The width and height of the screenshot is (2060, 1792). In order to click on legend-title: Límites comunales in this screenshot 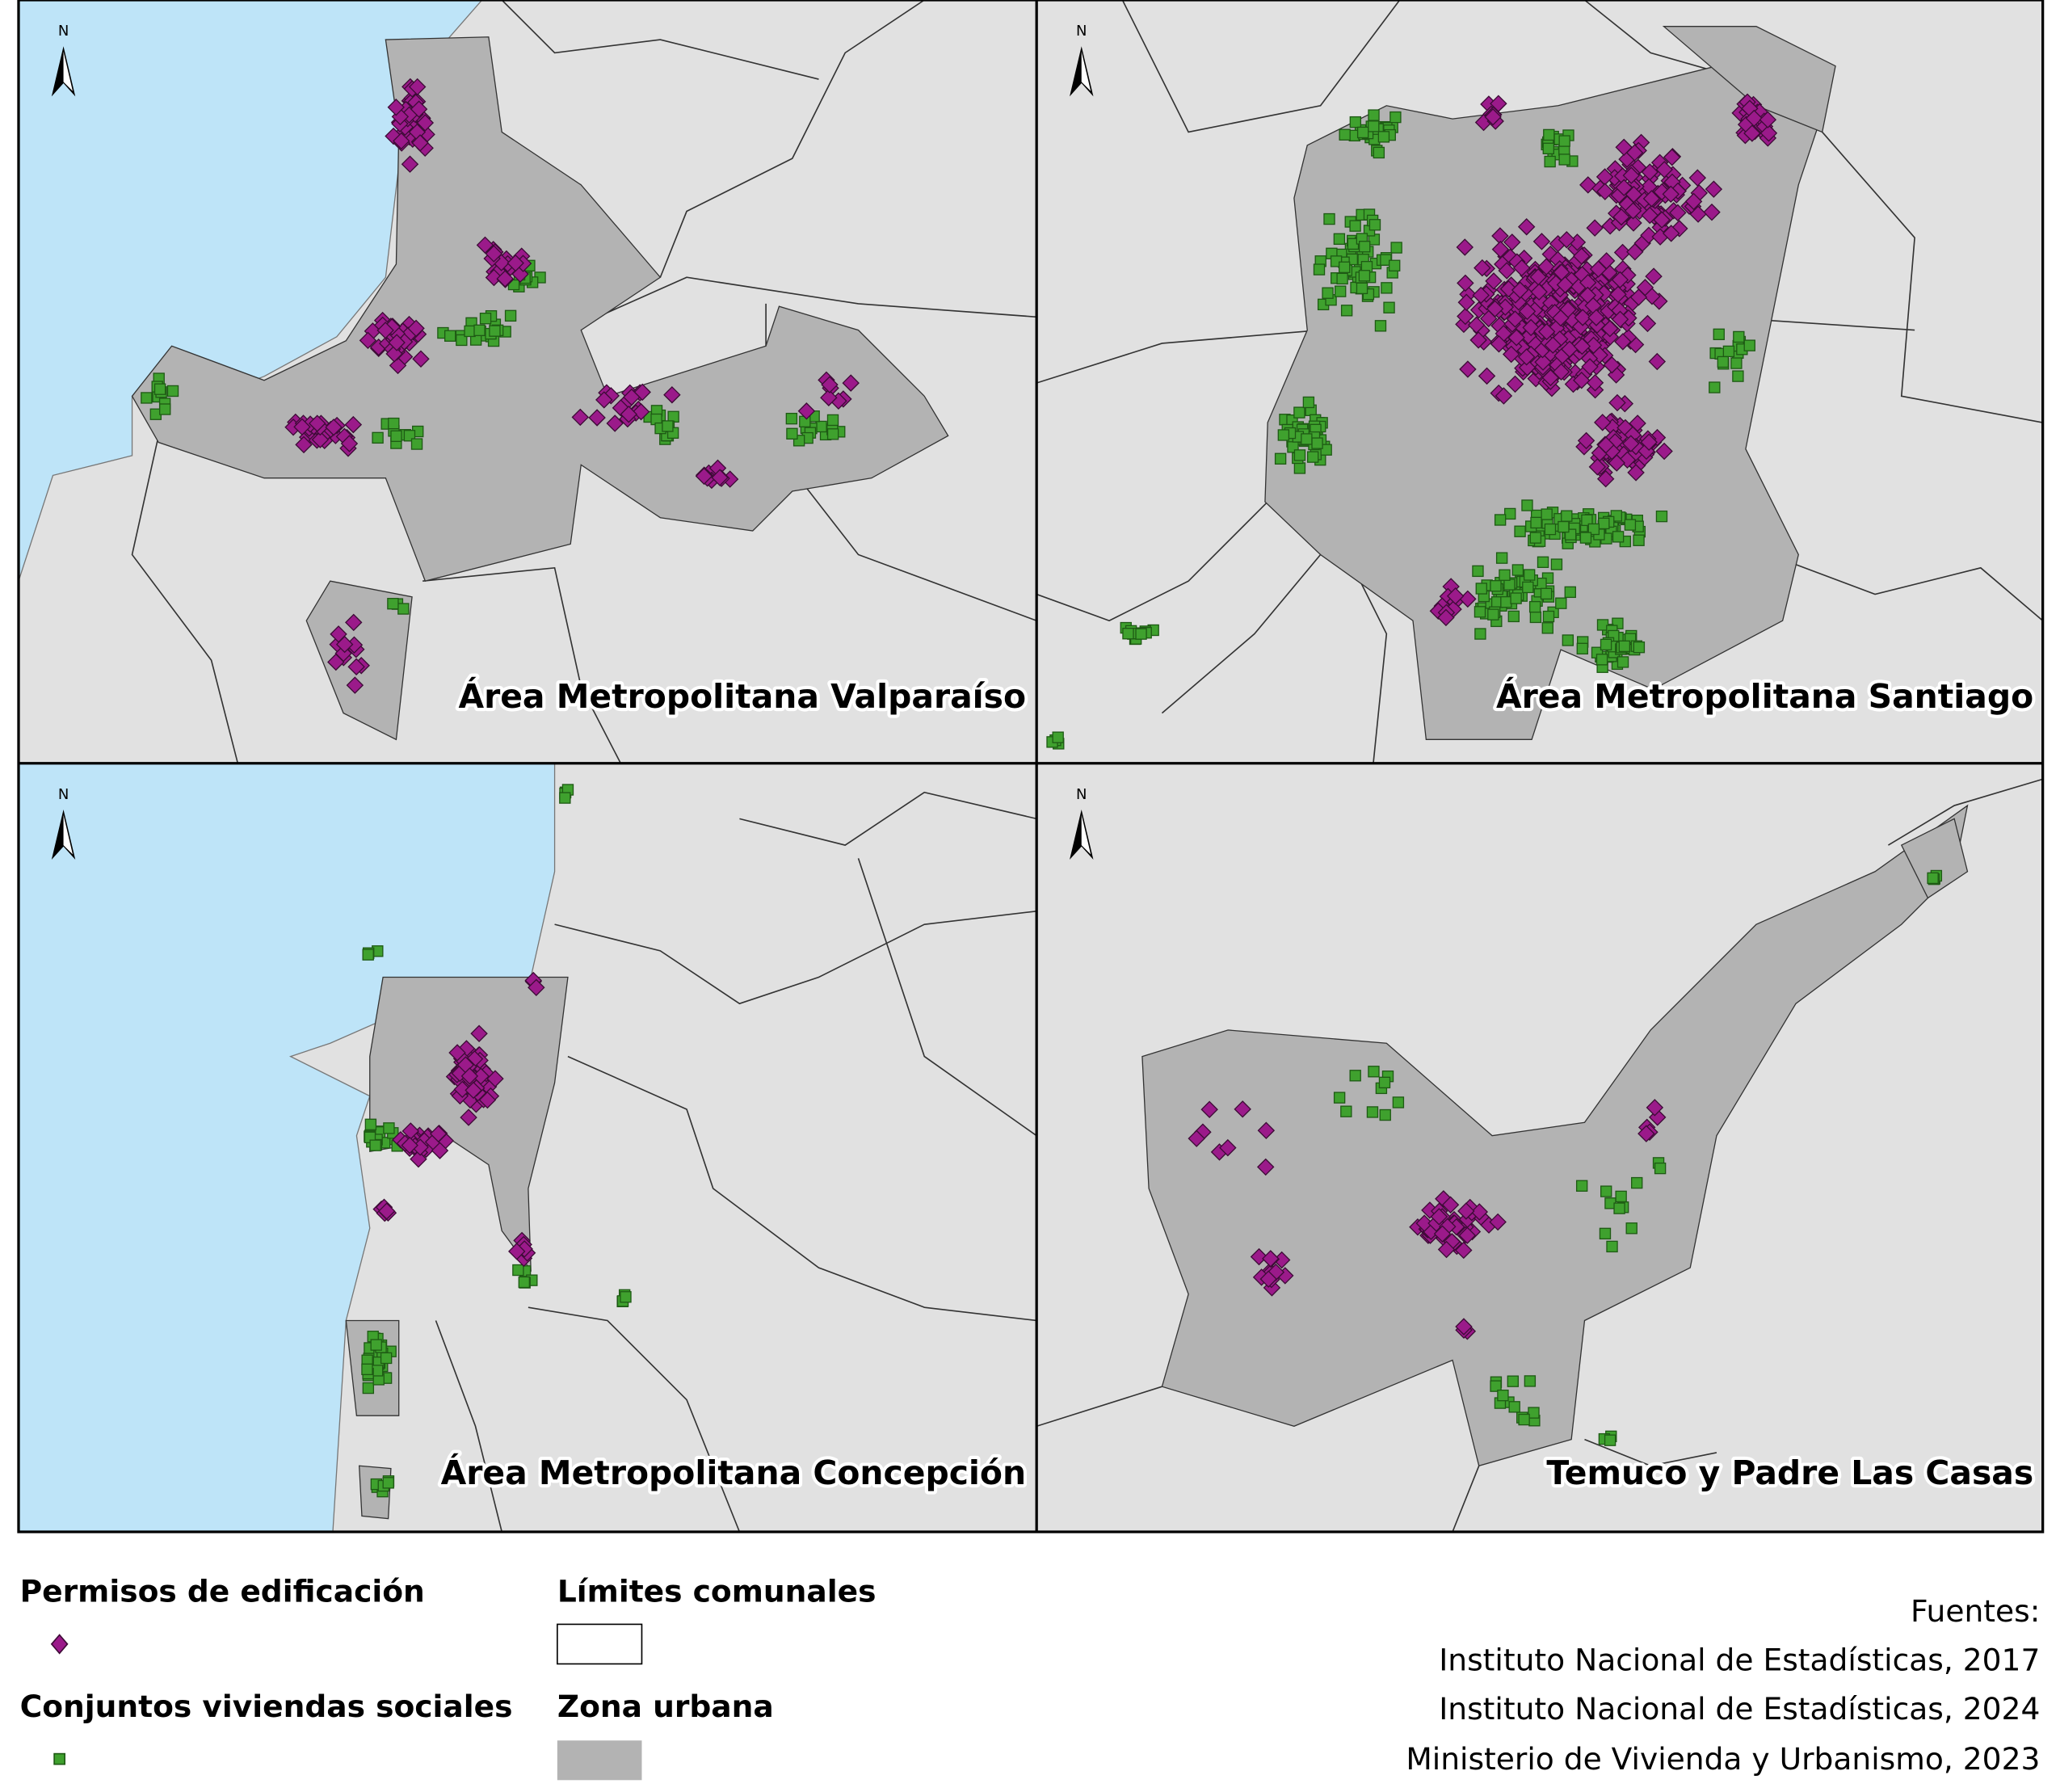, I will do `click(717, 1591)`.